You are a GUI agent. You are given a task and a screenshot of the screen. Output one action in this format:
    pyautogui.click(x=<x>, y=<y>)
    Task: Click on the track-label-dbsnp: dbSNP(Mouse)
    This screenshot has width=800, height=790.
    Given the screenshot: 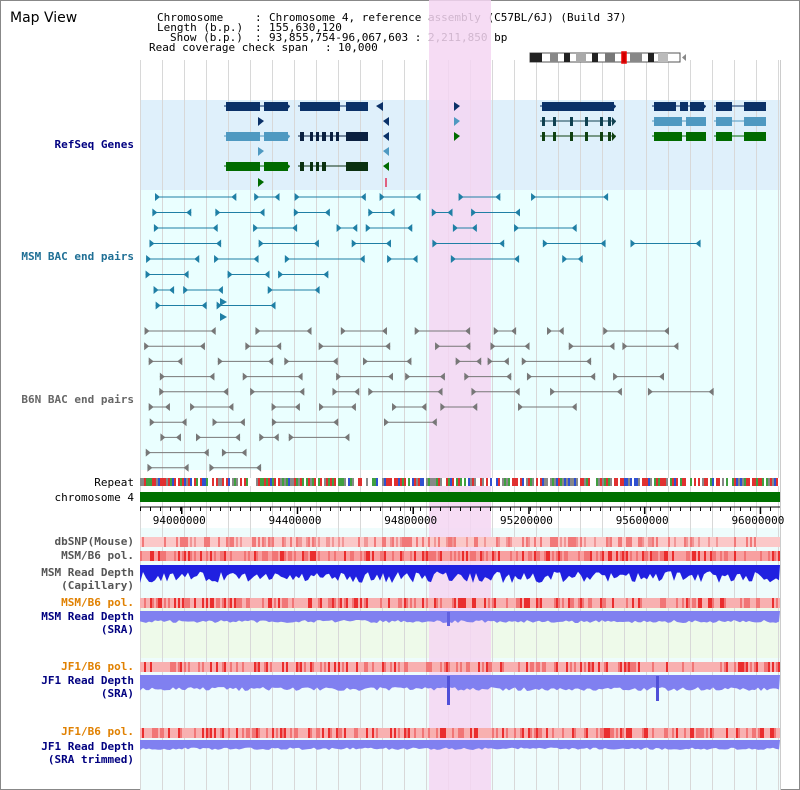 What is the action you would take?
    pyautogui.click(x=94, y=541)
    